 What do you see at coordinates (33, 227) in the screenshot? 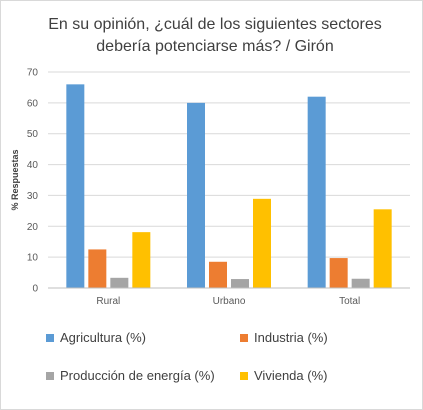
I see `y-tick-label-20: 20` at bounding box center [33, 227].